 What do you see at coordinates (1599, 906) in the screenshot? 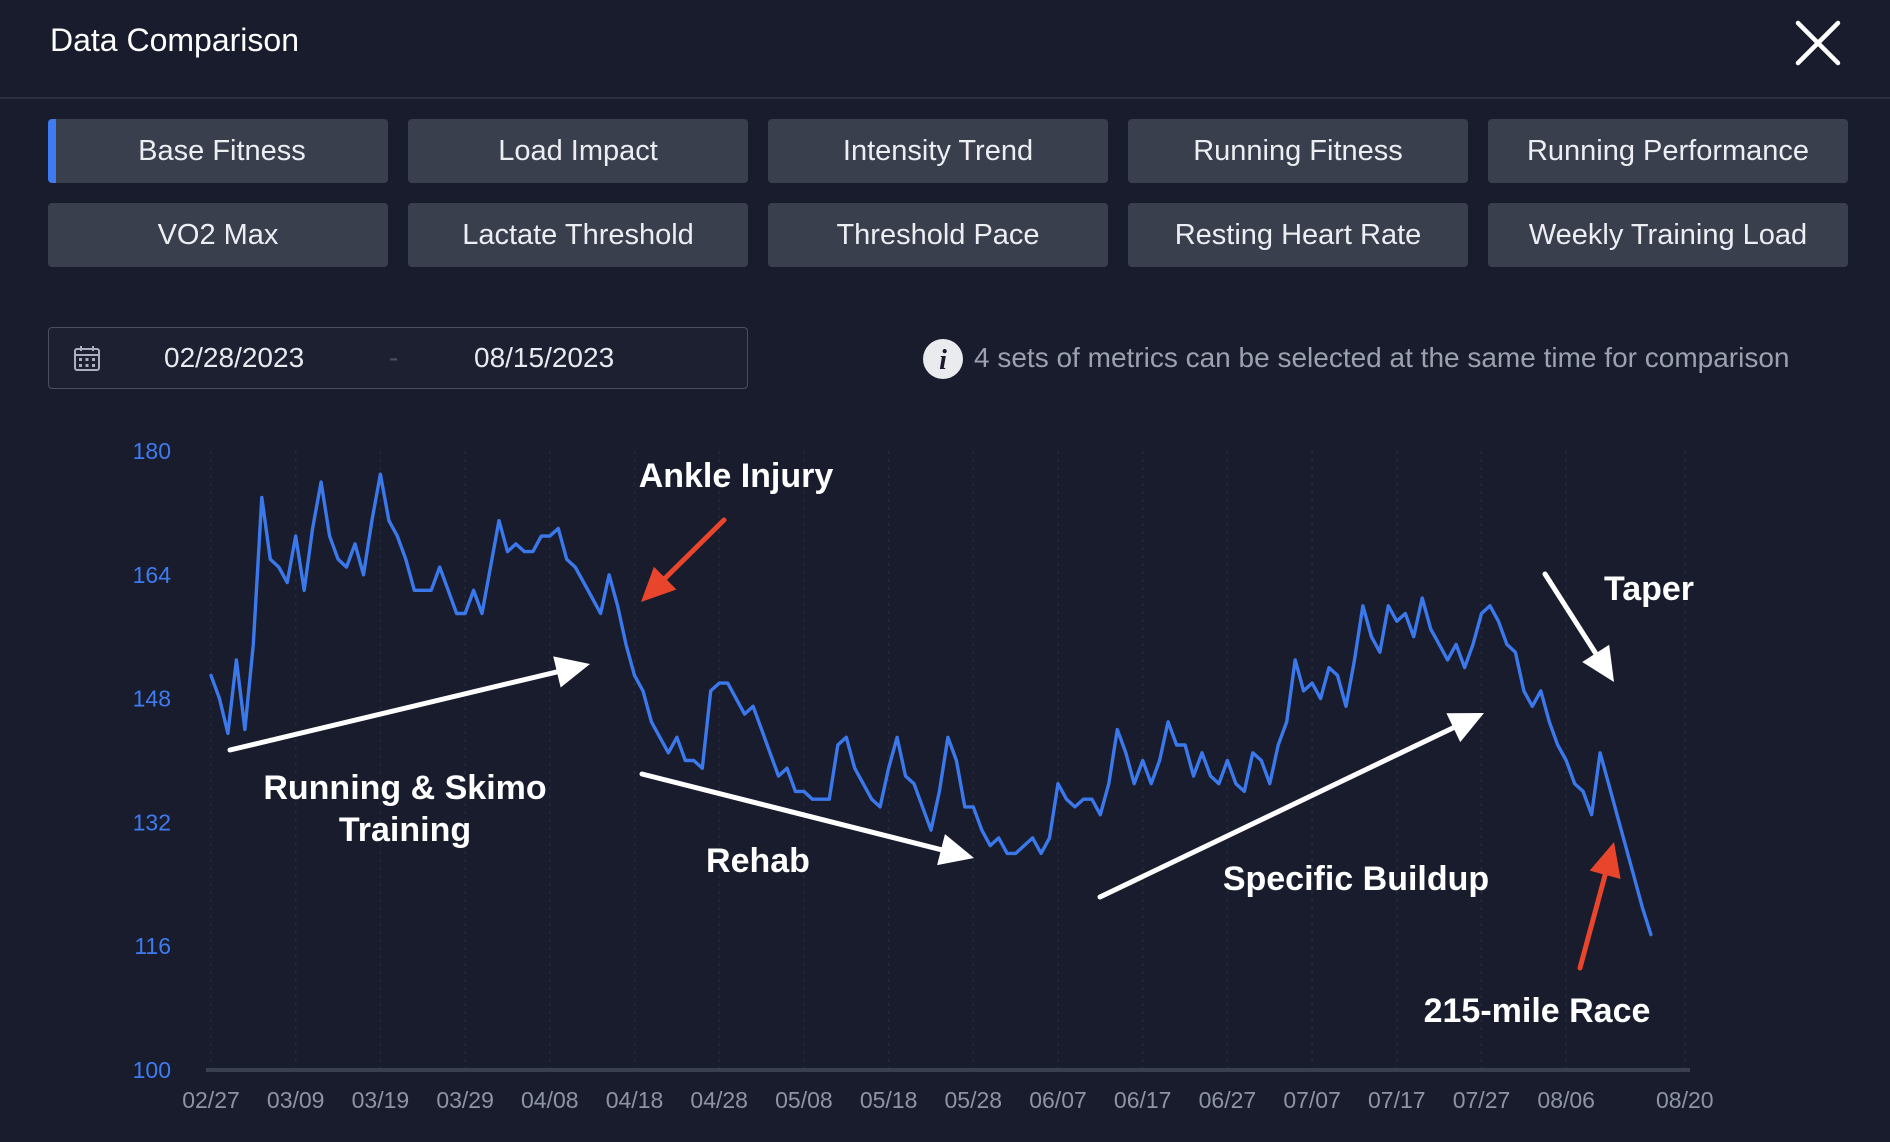
I see `race-arrow` at bounding box center [1599, 906].